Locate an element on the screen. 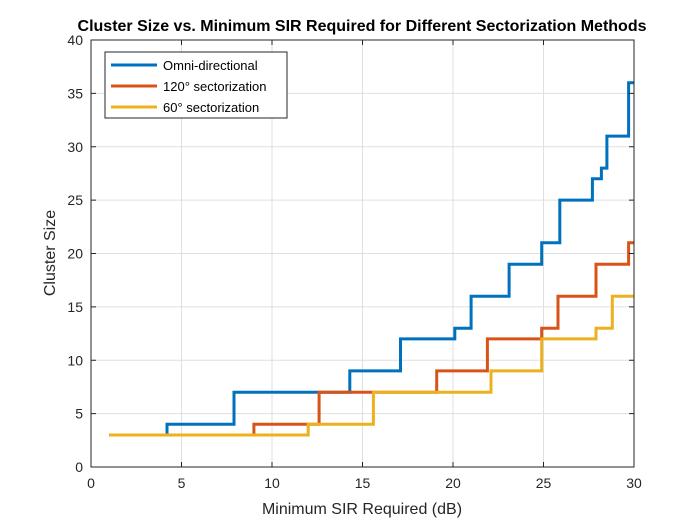 Image resolution: width=700 pixels, height=525 pixels. x-tick-label: 10 is located at coordinates (272, 483).